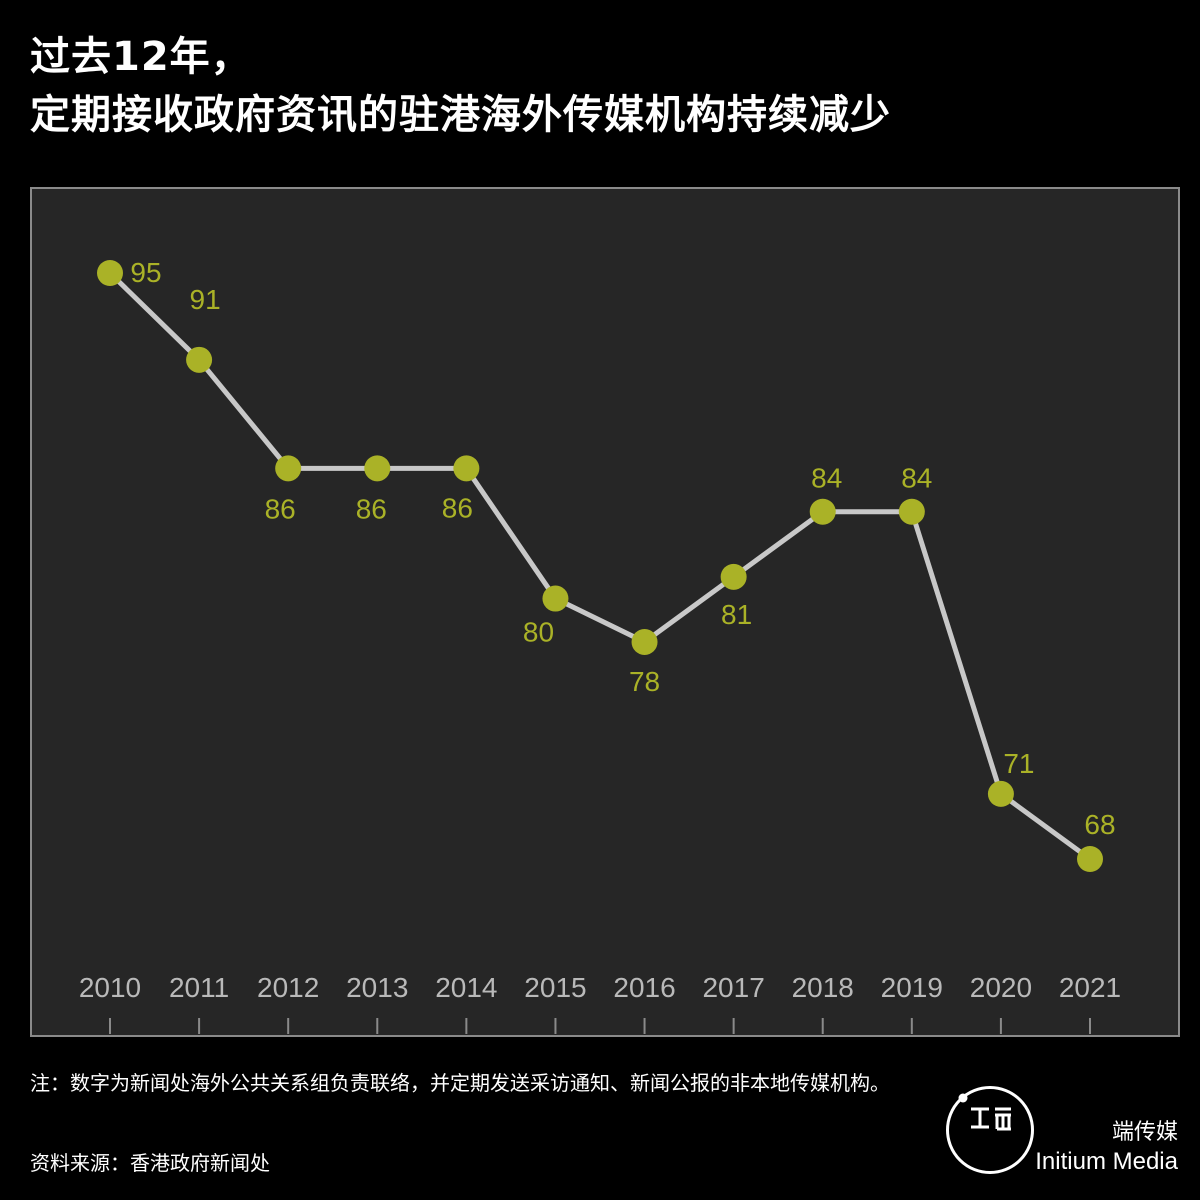 The height and width of the screenshot is (1200, 1200). Describe the element at coordinates (538, 632) in the screenshot. I see `data-label: 80` at that location.